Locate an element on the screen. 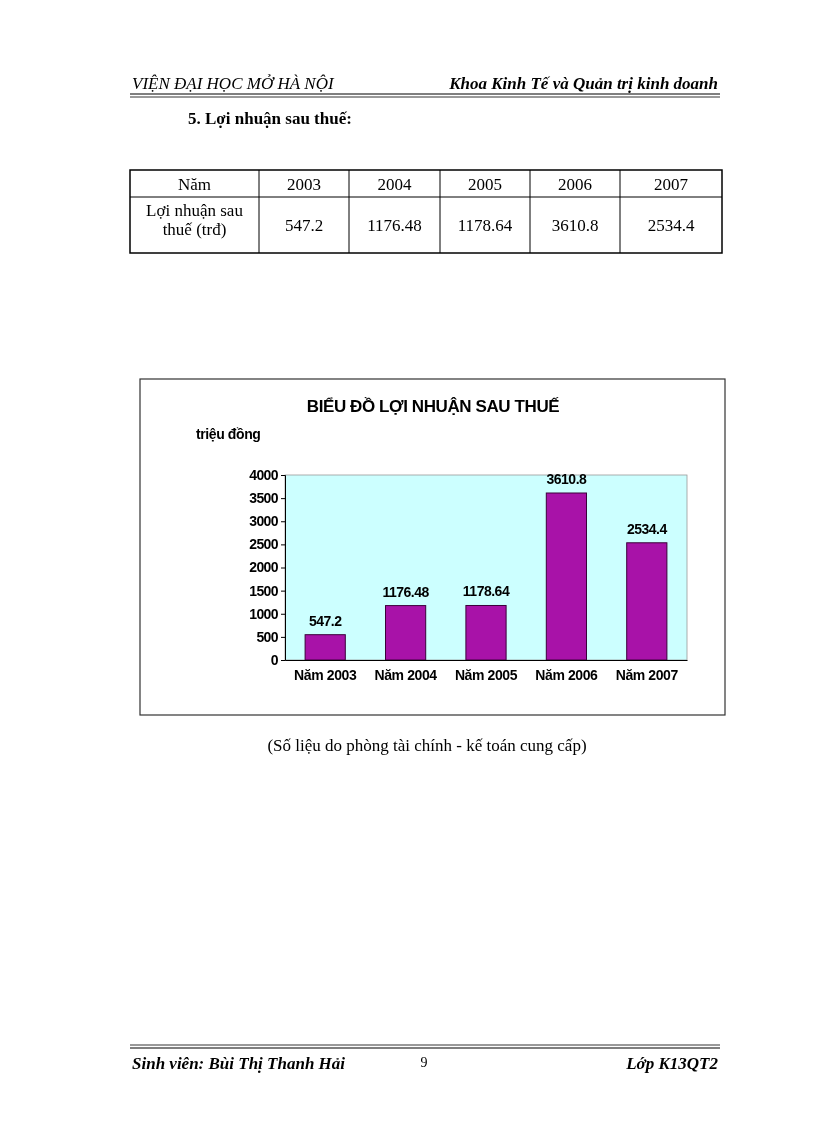 This screenshot has width=816, height=1123. y-axis-title: triệu đồng is located at coordinates (228, 434).